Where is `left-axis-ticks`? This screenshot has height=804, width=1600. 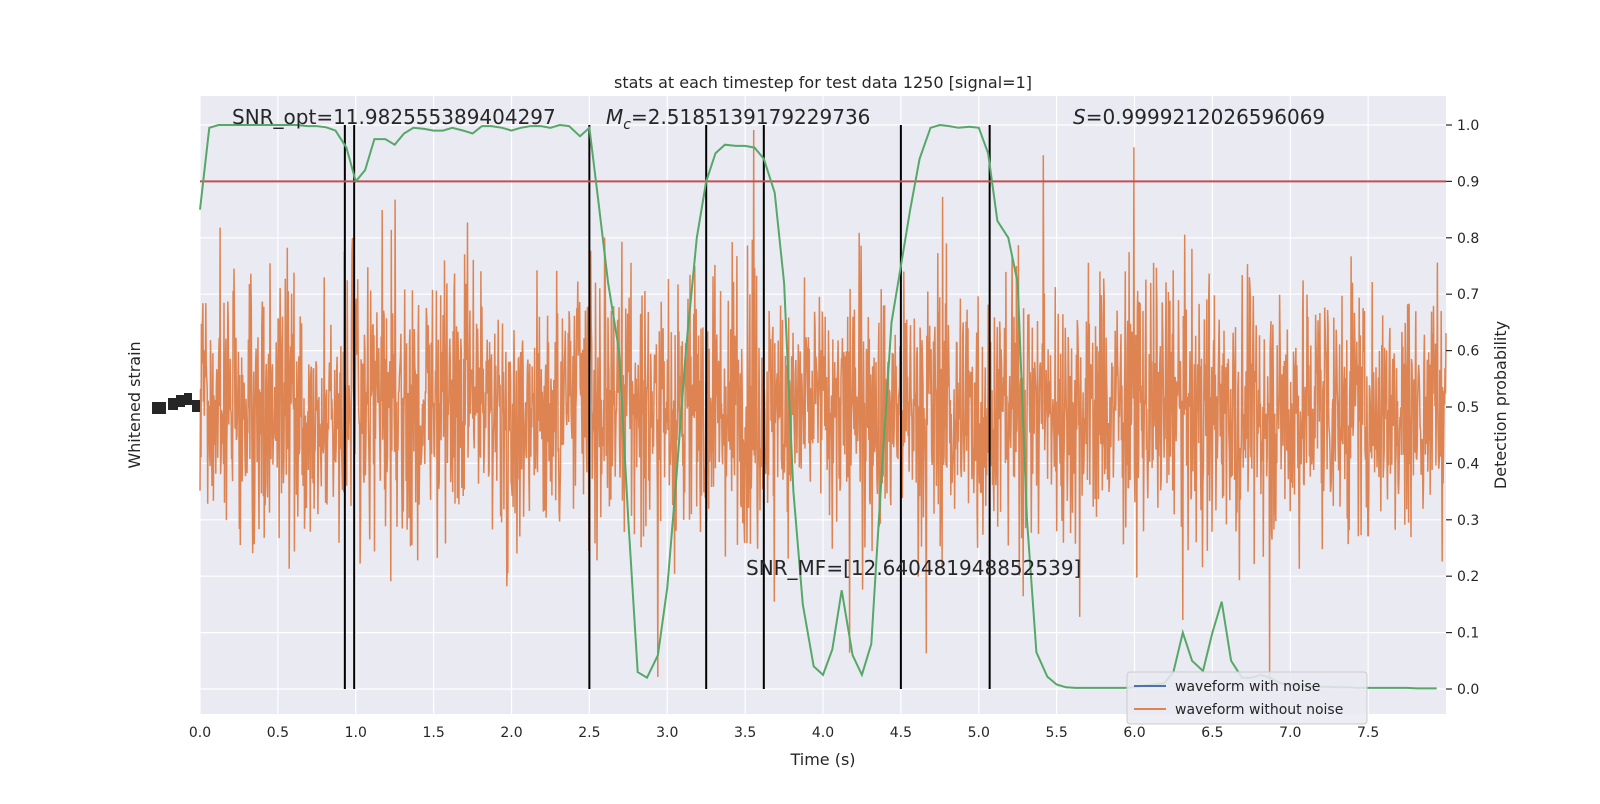 left-axis-ticks is located at coordinates (176, 403).